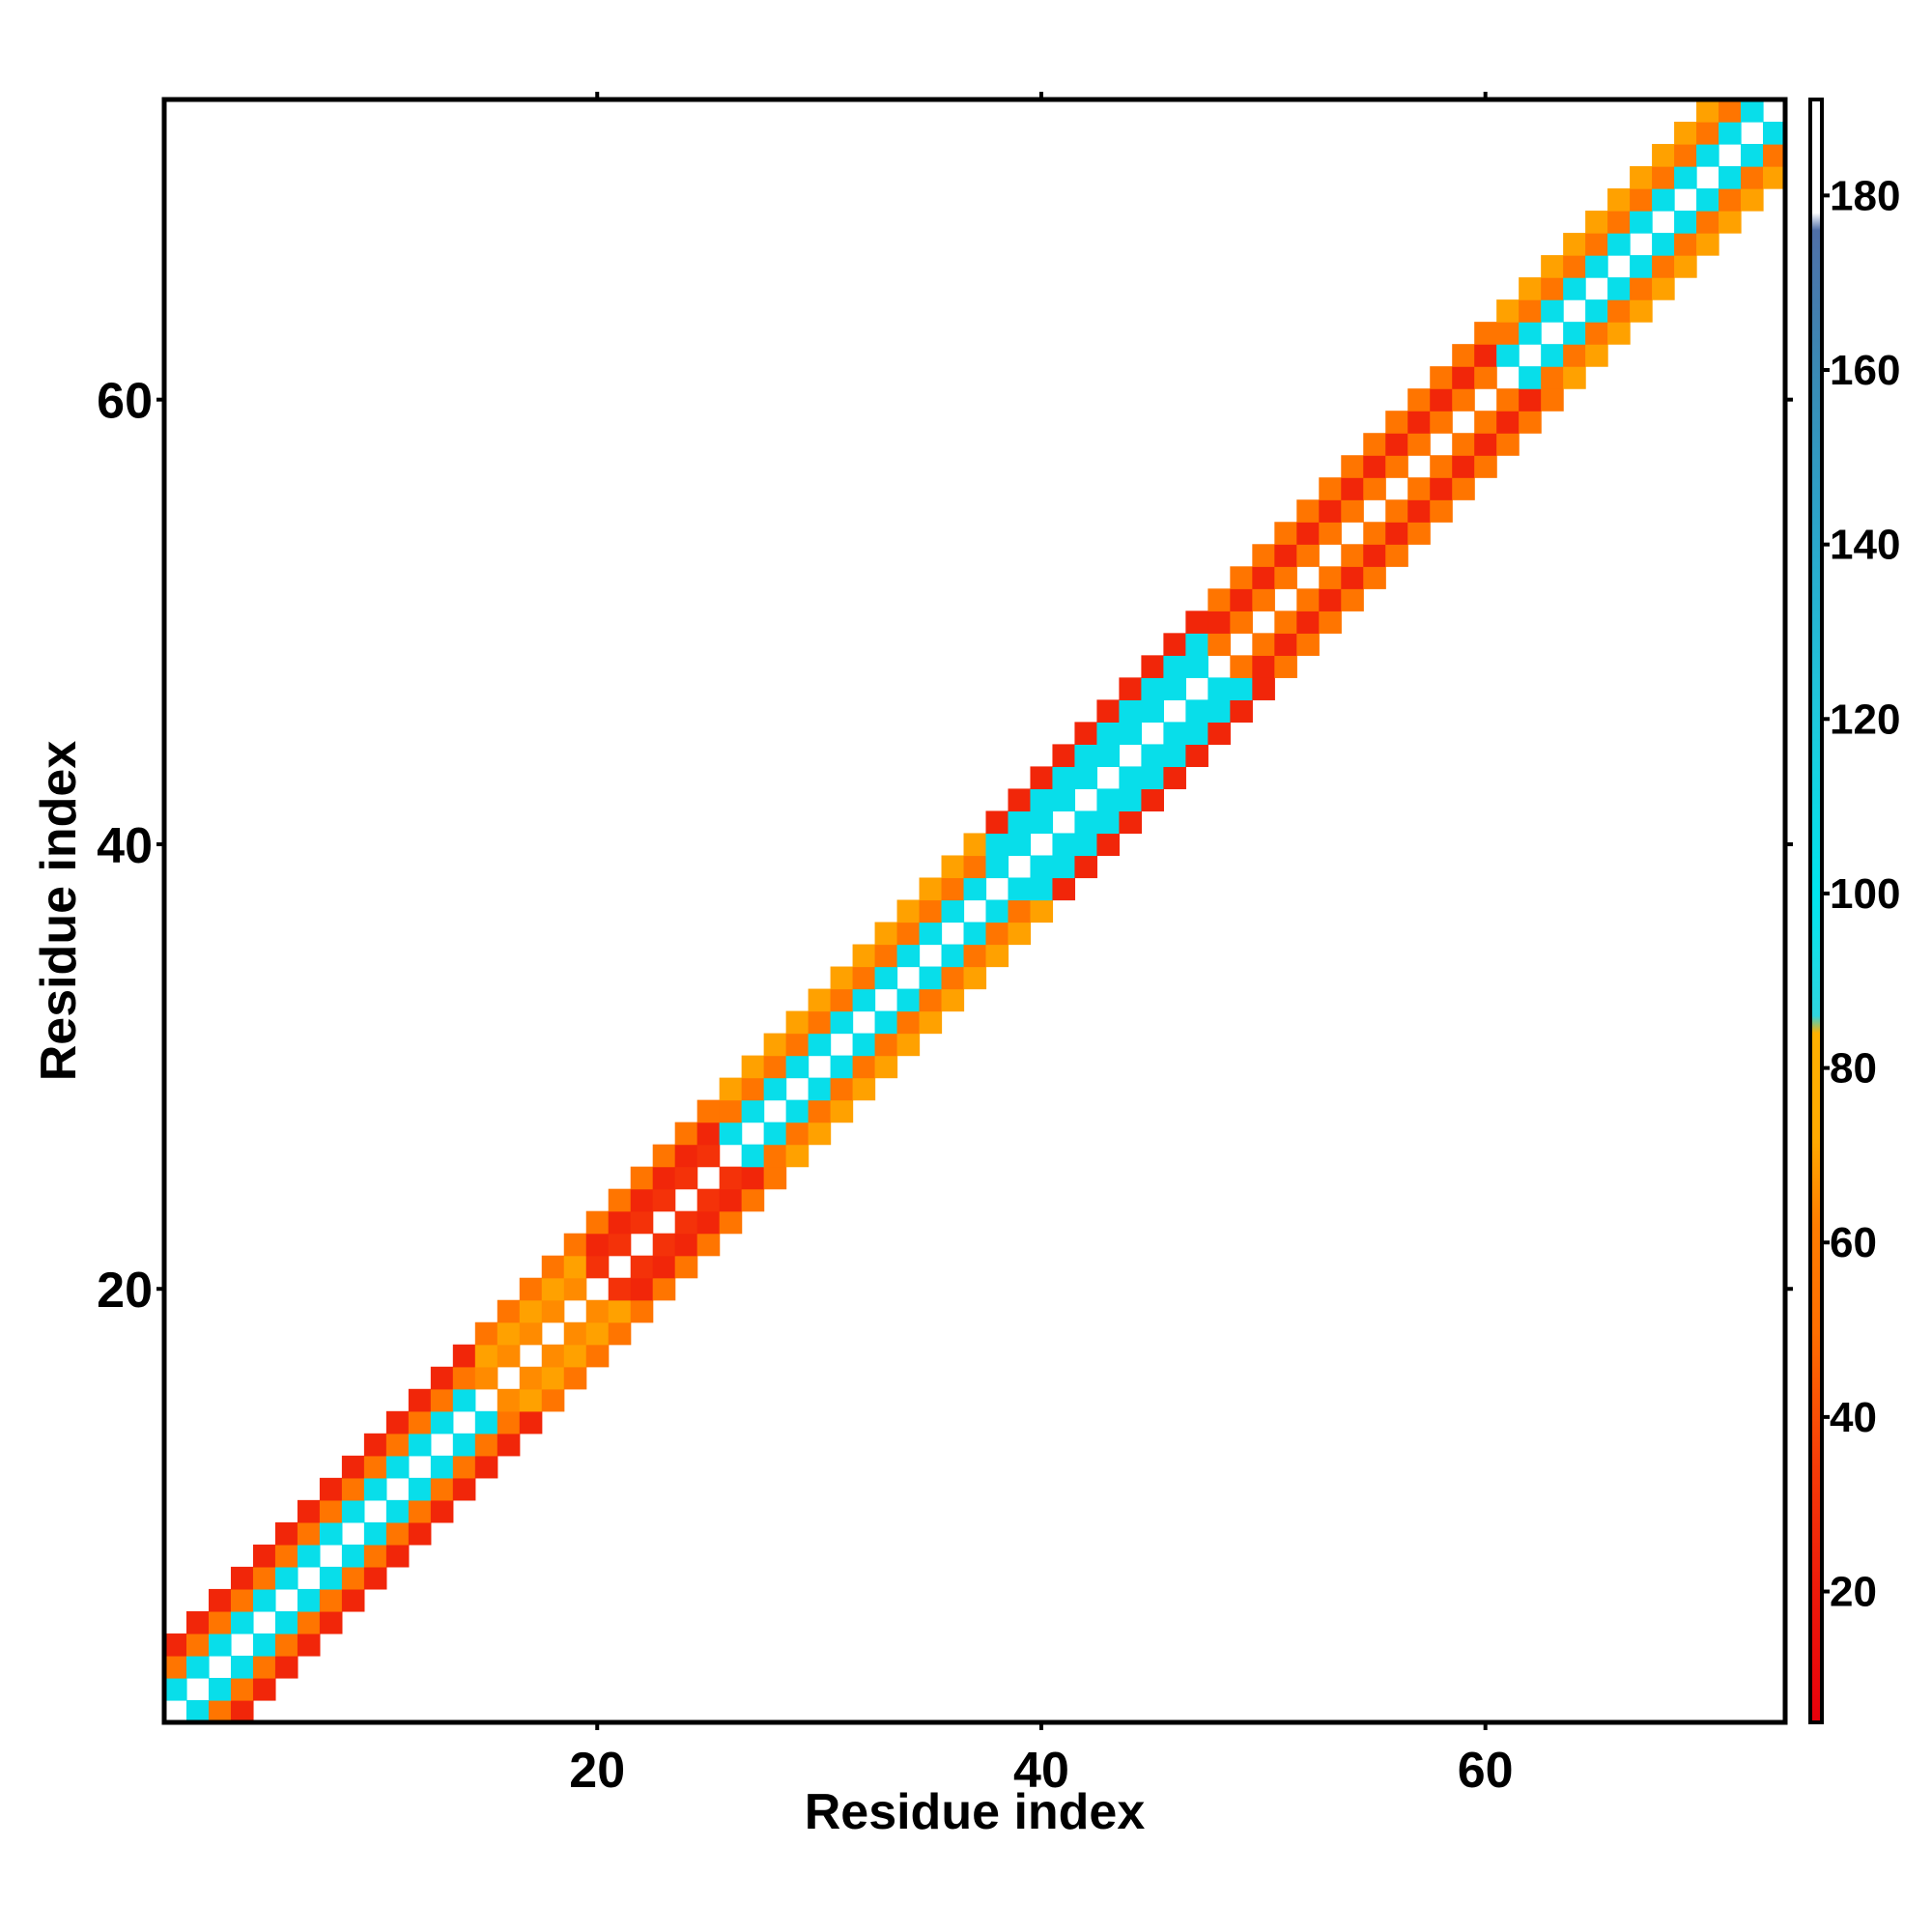 Image resolution: width=1932 pixels, height=1932 pixels. I want to click on colorbar-tick-label: 80, so click(1853, 1069).